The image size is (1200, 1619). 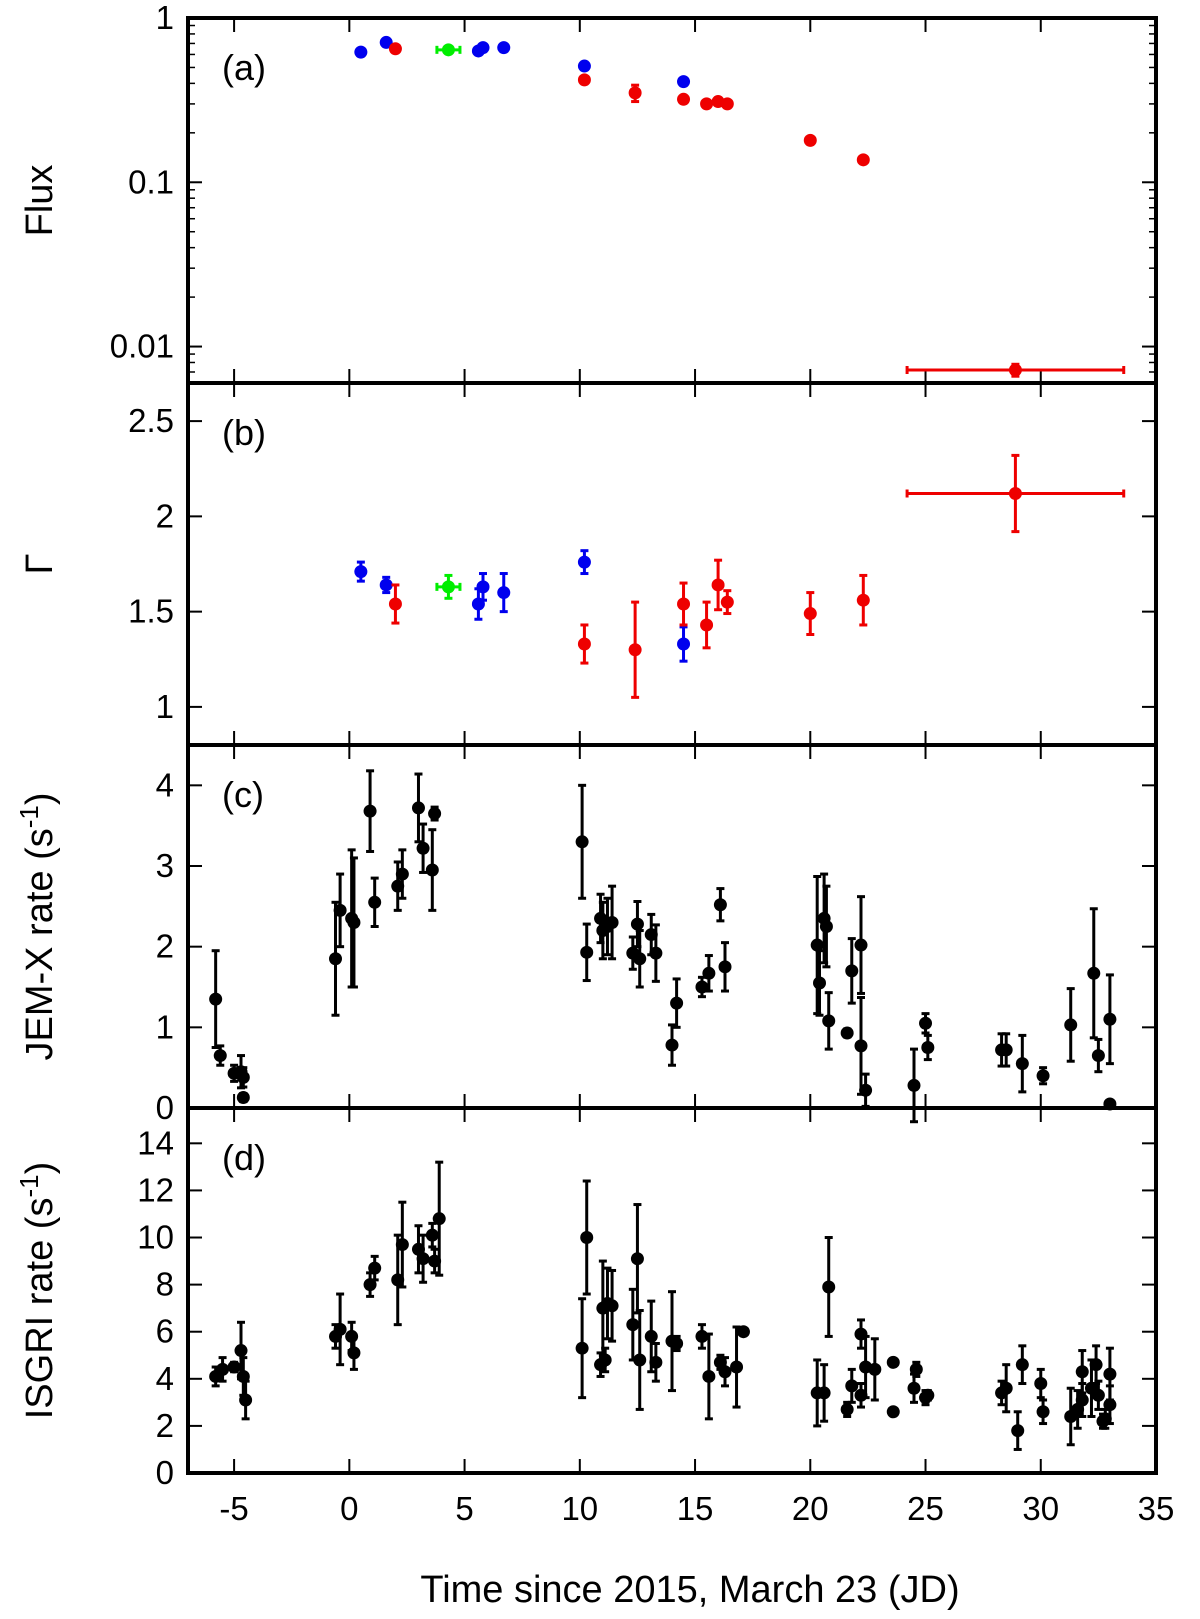 I want to click on y-tick-label-d: 0, so click(x=165, y=1472).